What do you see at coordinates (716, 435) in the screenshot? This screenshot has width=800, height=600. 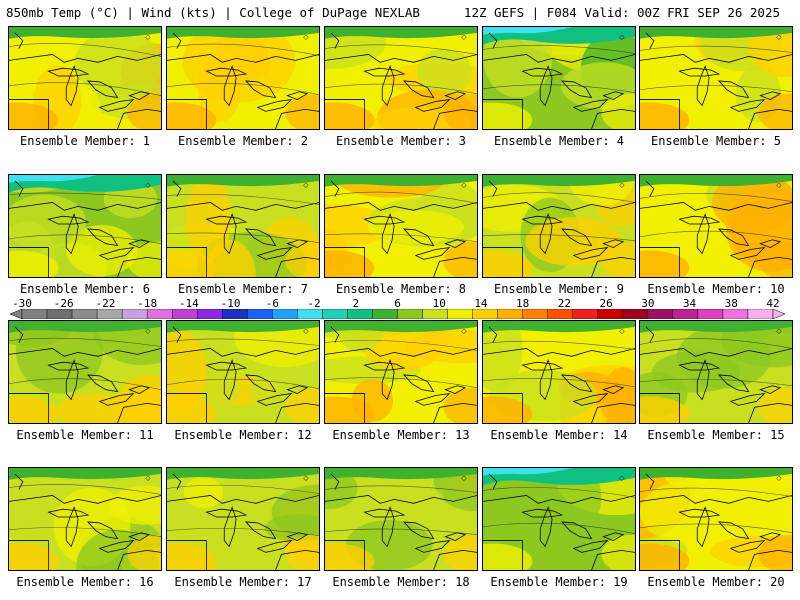 I see `member-label-15: Ensemble Member: 15` at bounding box center [716, 435].